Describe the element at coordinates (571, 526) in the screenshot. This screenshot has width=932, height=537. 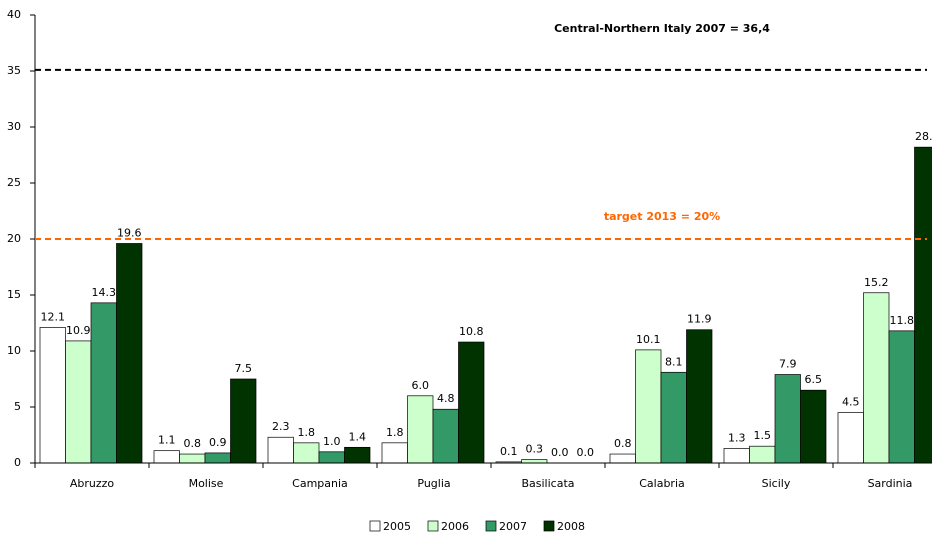
I see `legend-label: 2008` at that location.